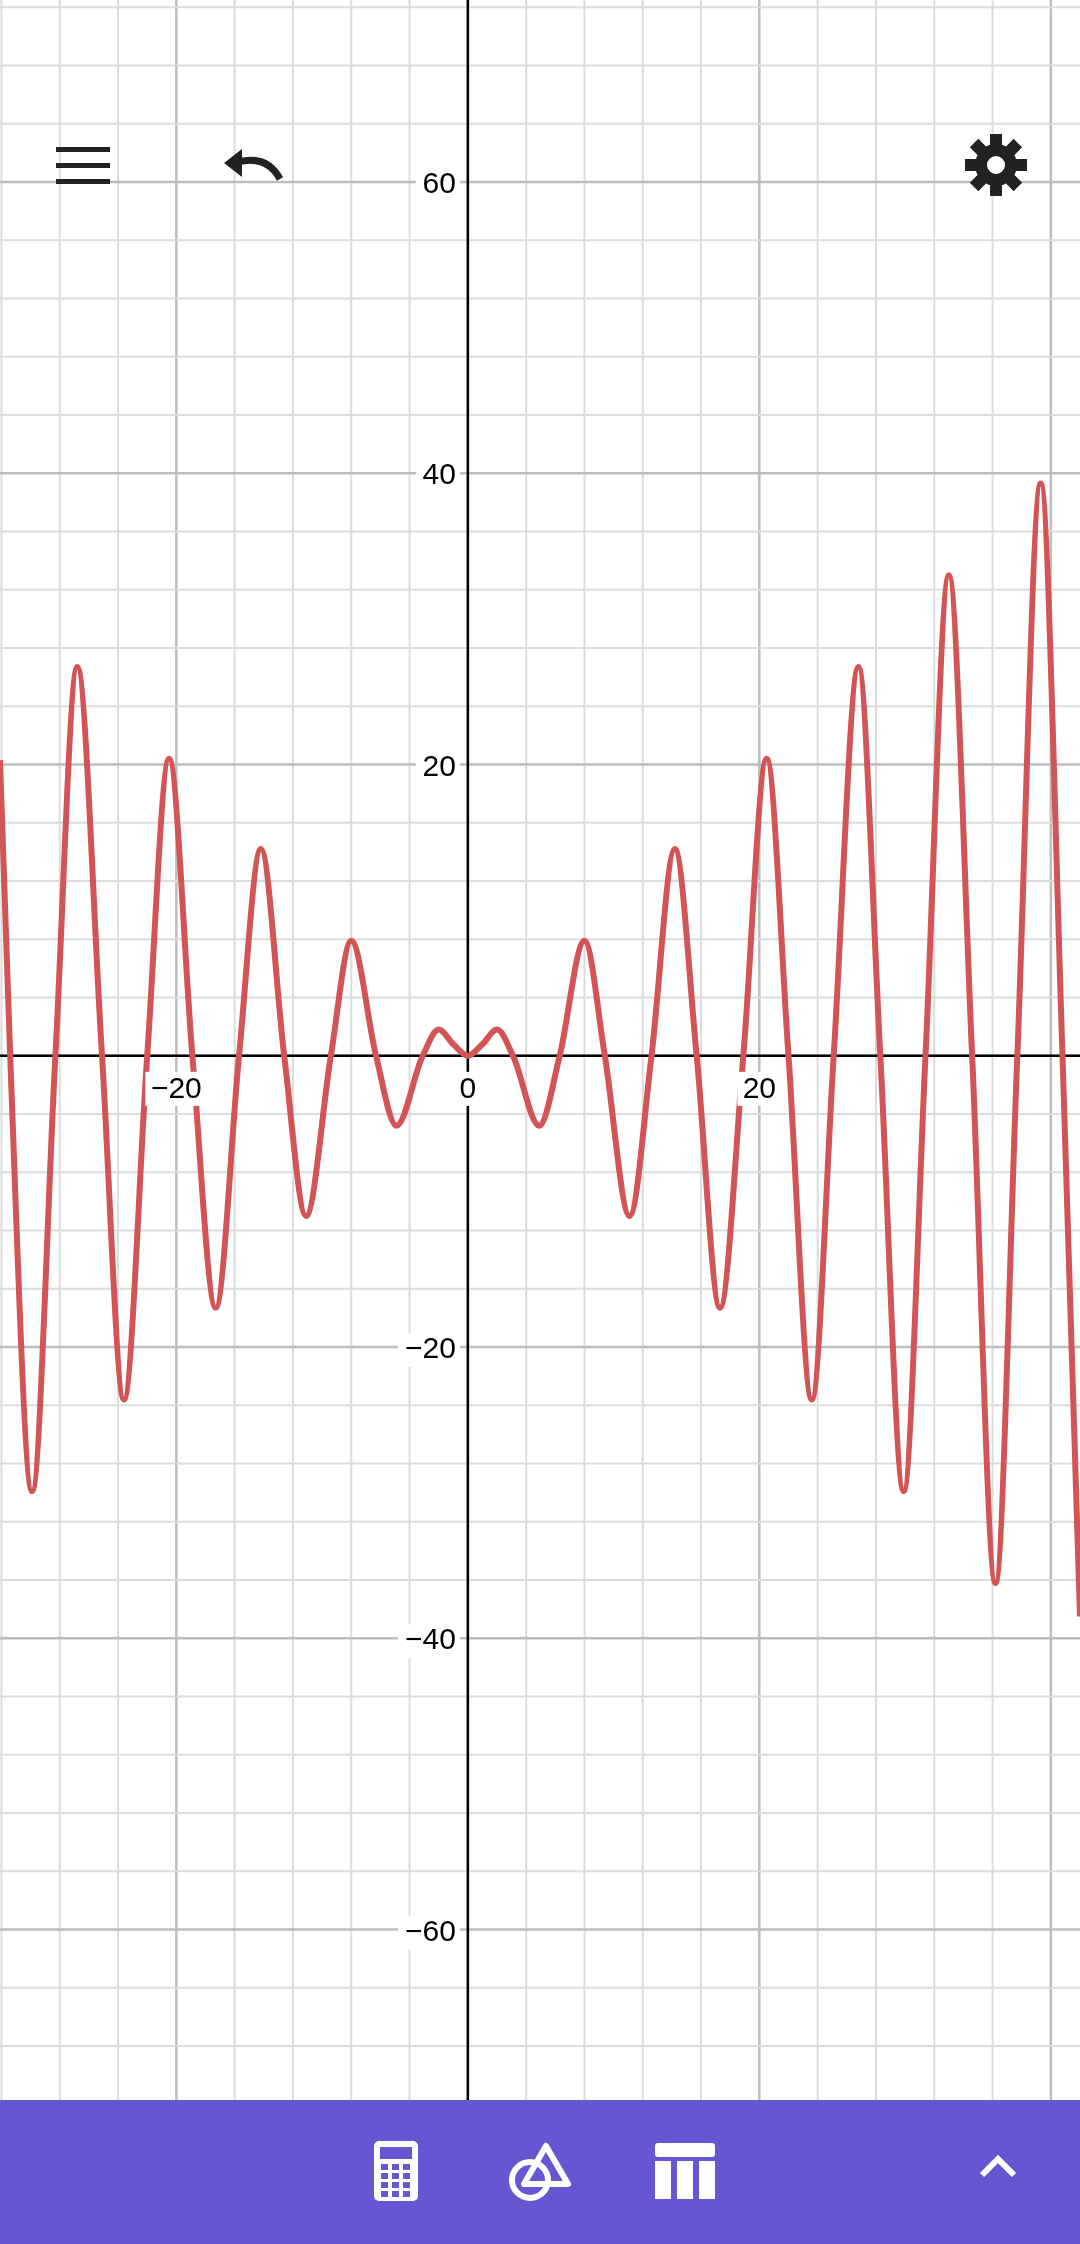  What do you see at coordinates (759, 1087) in the screenshot?
I see `x-tick-label: 20` at bounding box center [759, 1087].